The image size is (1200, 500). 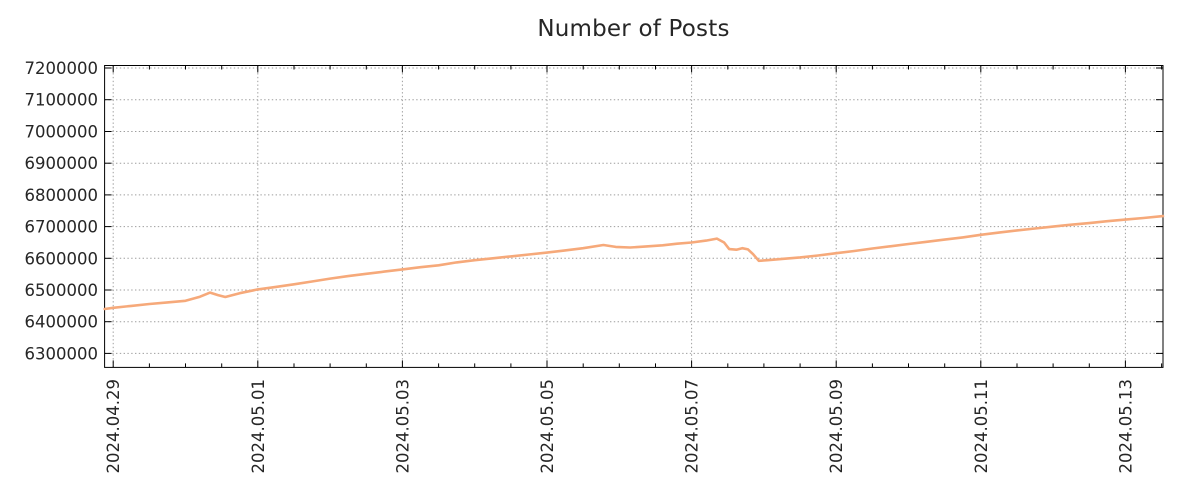 What do you see at coordinates (633, 29) in the screenshot?
I see `chart-title: Number of Posts` at bounding box center [633, 29].